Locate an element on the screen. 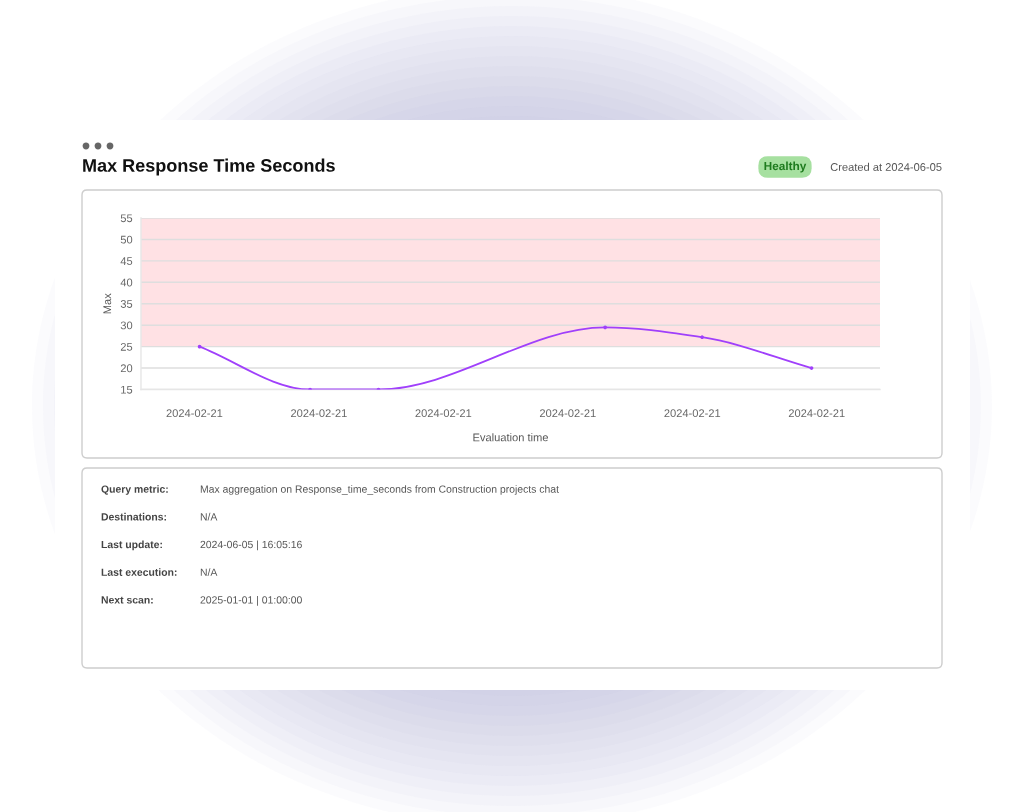  y-tick-label: 35 is located at coordinates (126, 304).